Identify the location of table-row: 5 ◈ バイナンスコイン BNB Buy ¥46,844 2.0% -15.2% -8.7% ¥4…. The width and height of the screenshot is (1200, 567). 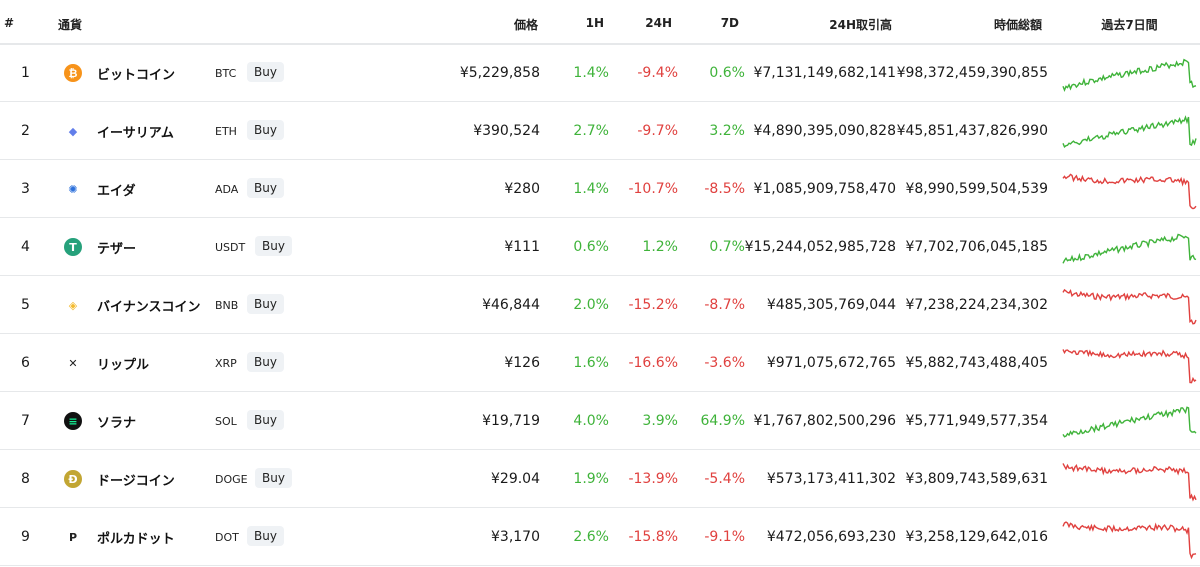
(600, 305).